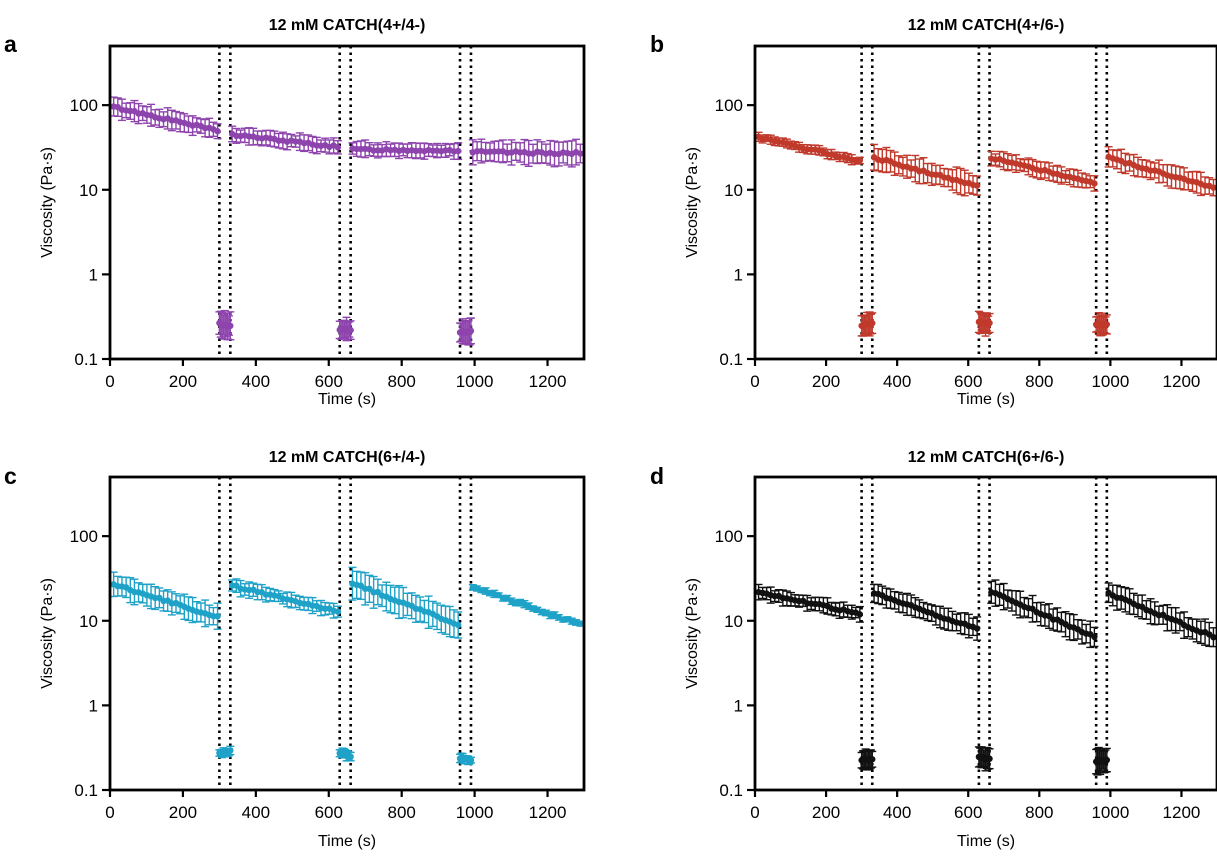 The image size is (1217, 861). What do you see at coordinates (657, 476) in the screenshot?
I see `panel-letter: d` at bounding box center [657, 476].